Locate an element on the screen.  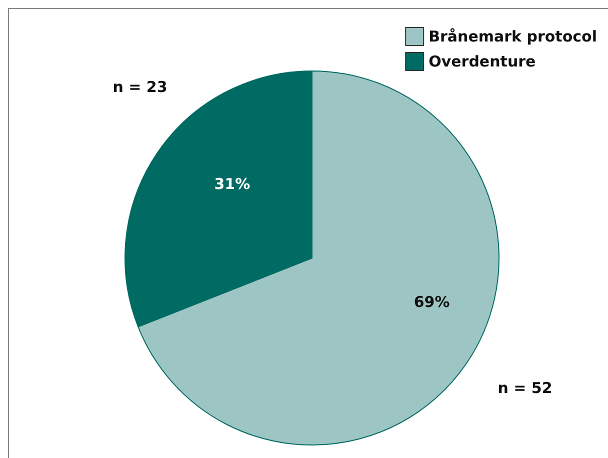
text: n = 52 is located at coordinates (525, 388).